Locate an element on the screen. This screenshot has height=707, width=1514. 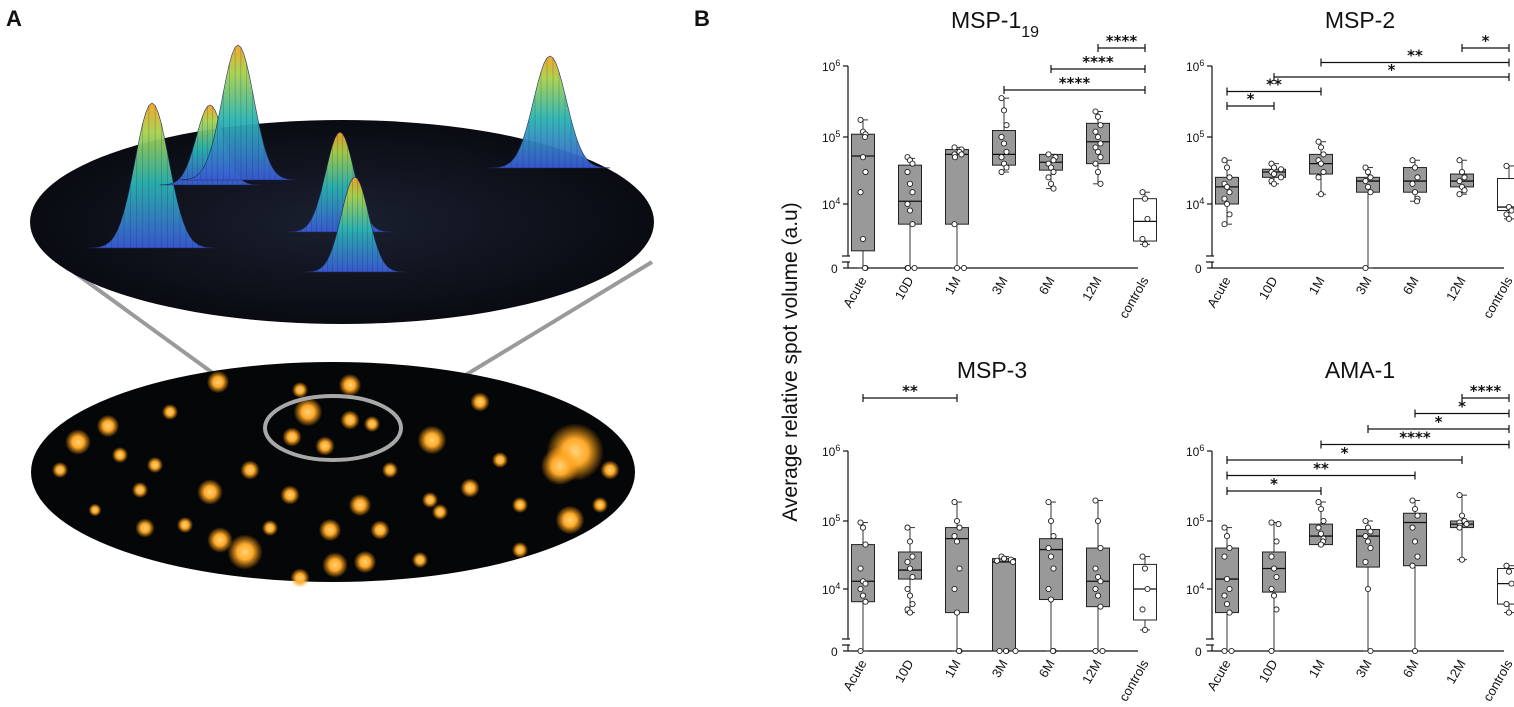
box-10d is located at coordinates (910, 213).